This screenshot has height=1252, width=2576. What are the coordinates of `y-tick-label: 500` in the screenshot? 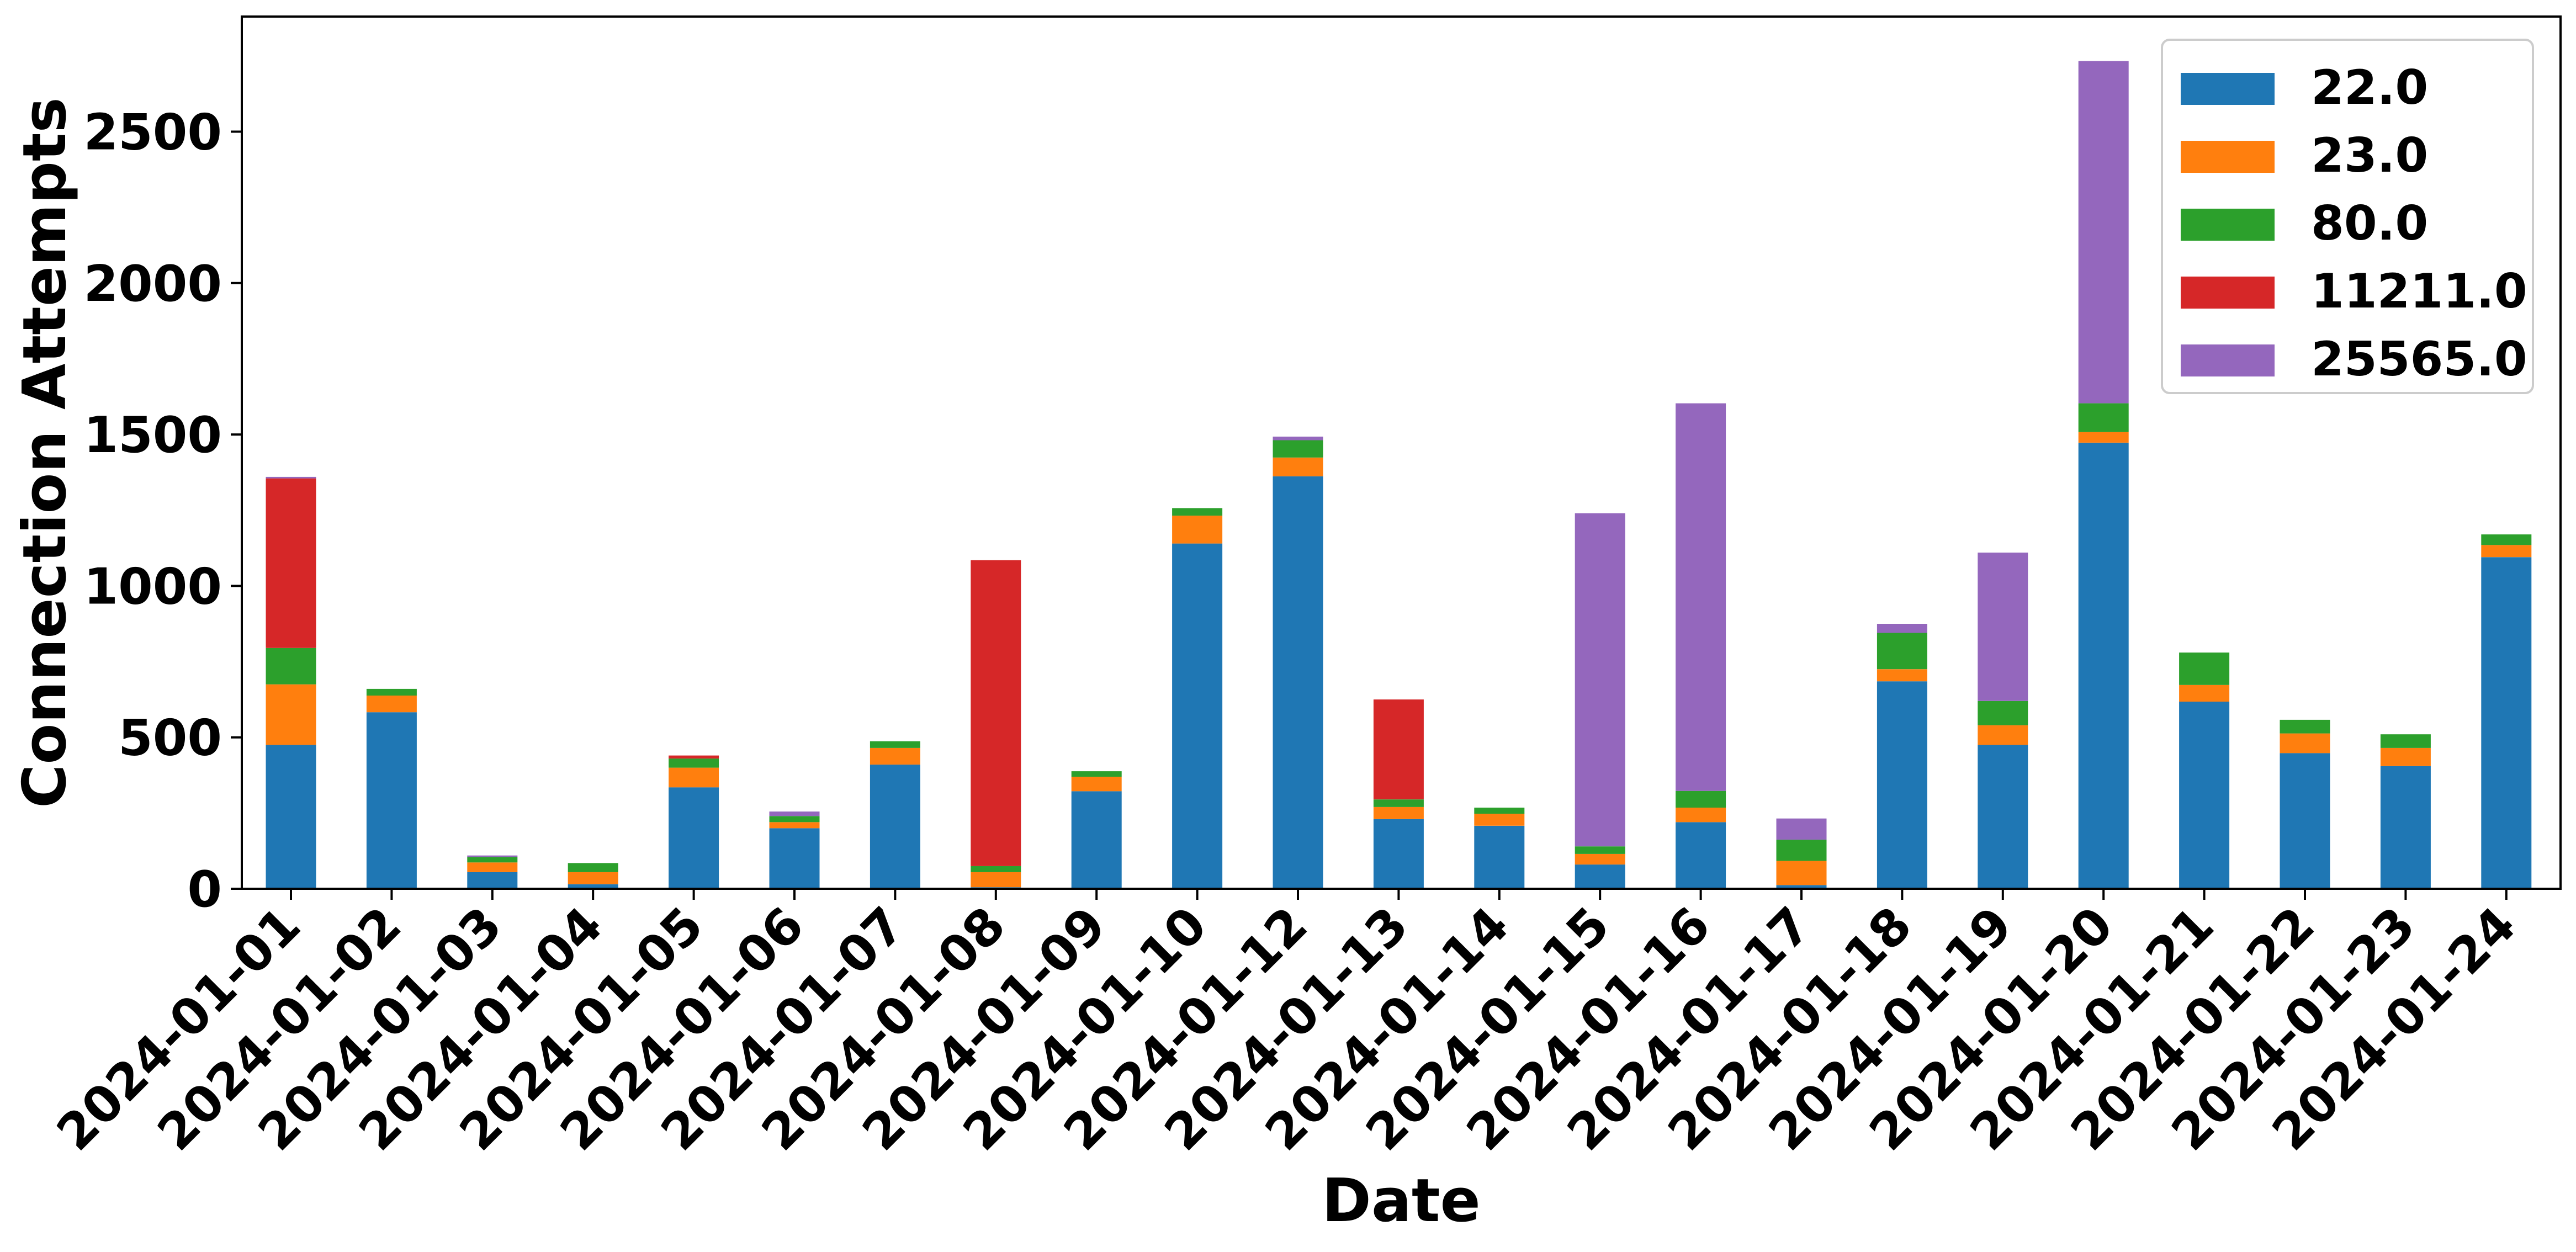 It's located at (170, 738).